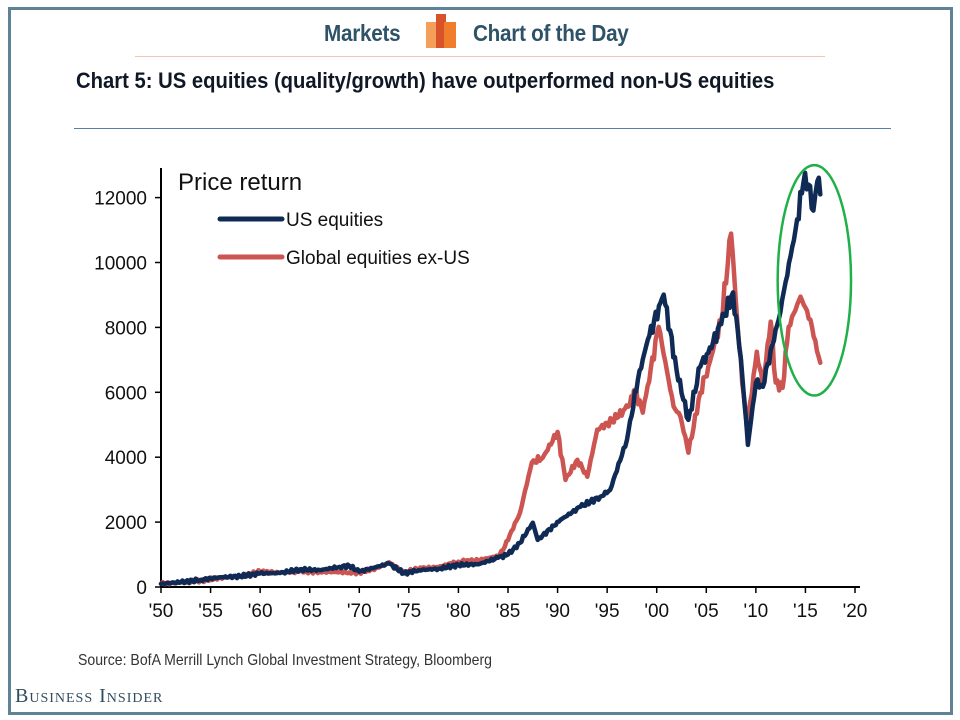  I want to click on y-tick-label: 8000, so click(126, 328).